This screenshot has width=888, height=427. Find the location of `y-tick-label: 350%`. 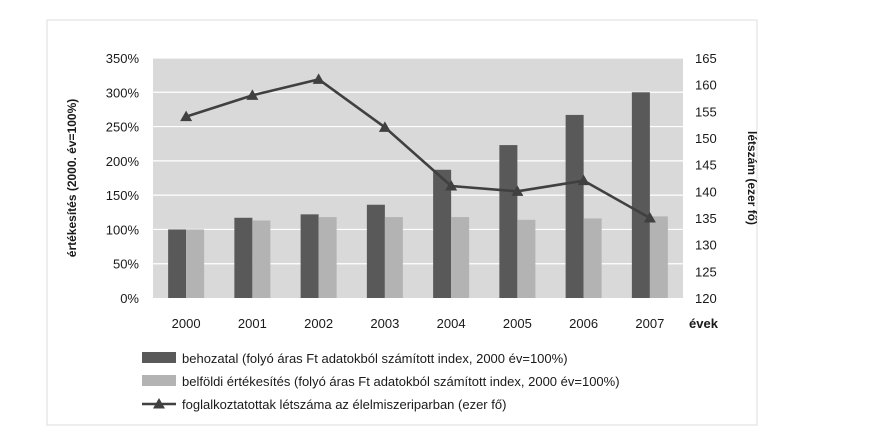

y-tick-label: 350% is located at coordinates (123, 58).